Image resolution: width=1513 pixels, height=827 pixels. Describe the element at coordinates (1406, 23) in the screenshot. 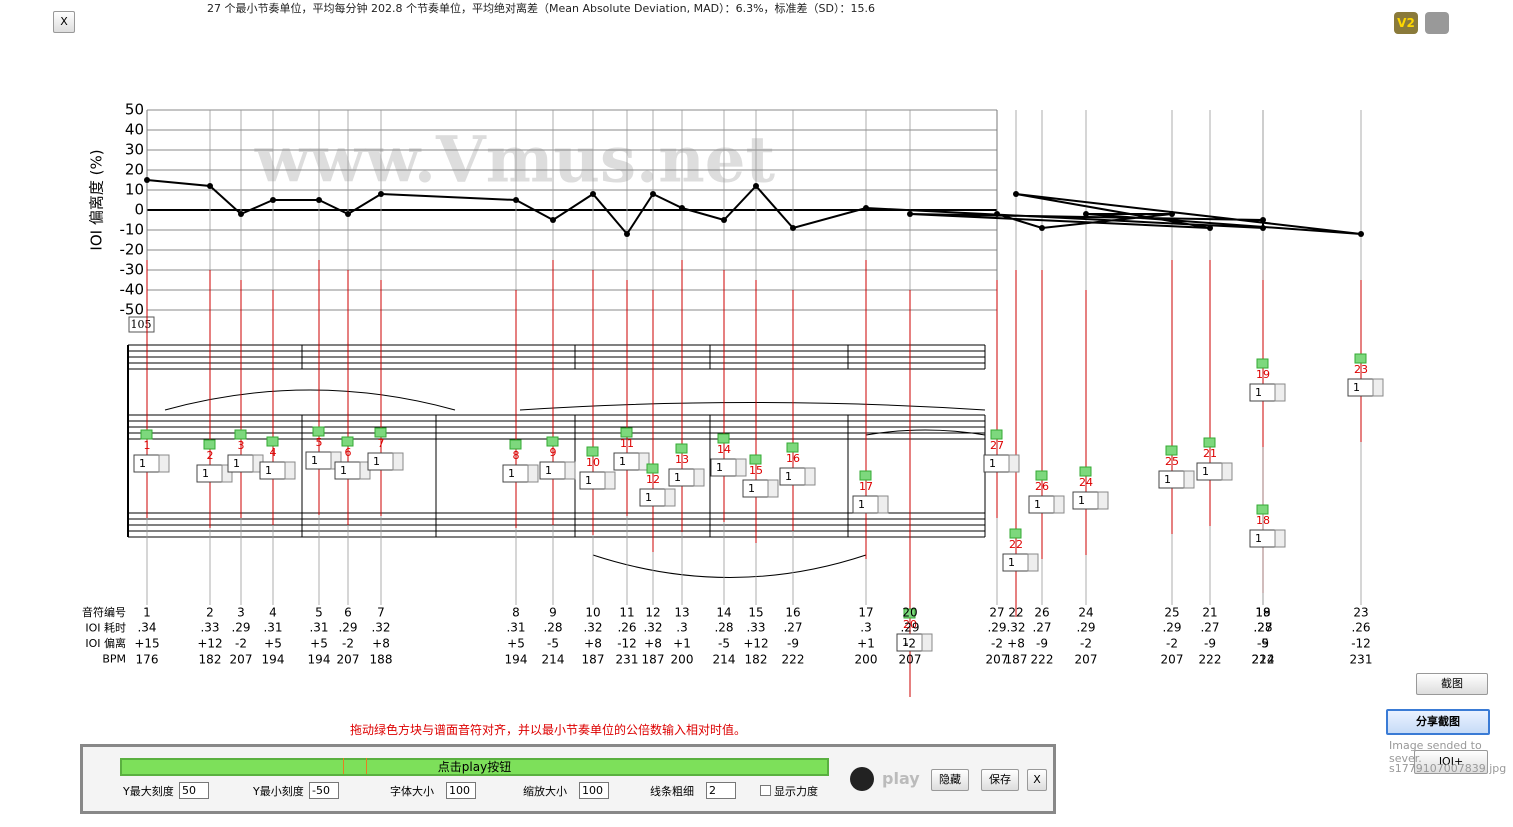

I see `version-badge: V2` at that location.